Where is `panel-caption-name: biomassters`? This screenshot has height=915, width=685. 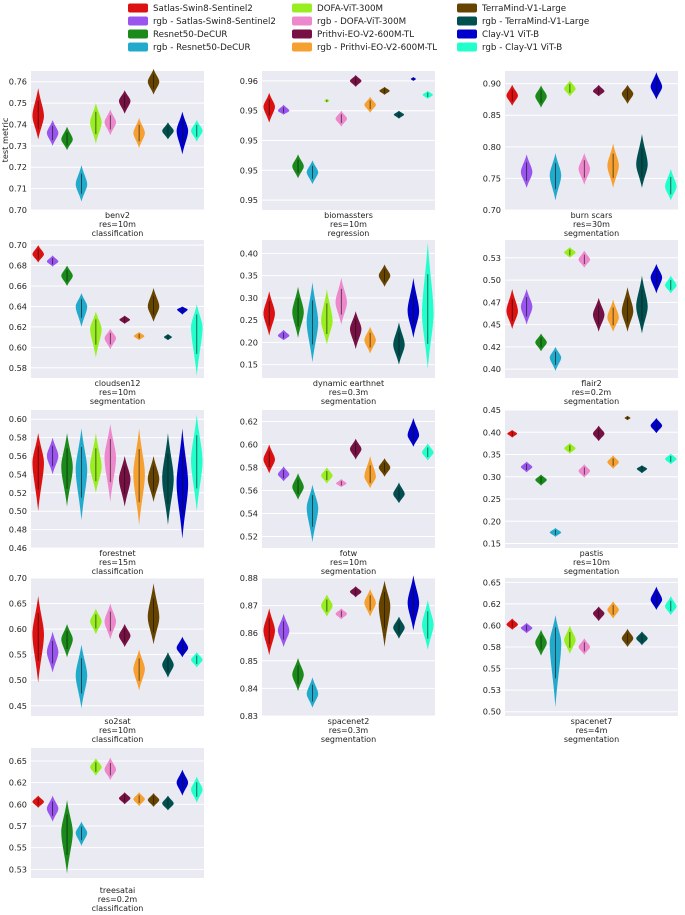 panel-caption-name: biomassters is located at coordinates (348, 215).